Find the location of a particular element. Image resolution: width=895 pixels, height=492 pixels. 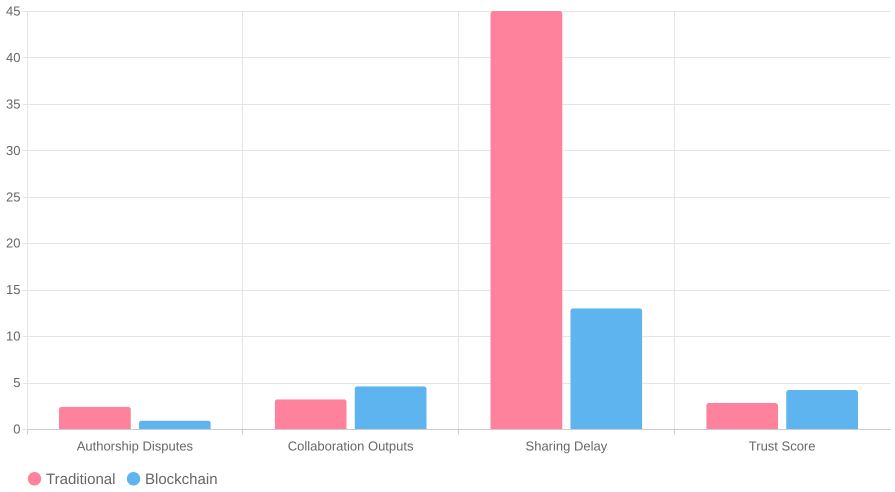

y-tick-label: 30 is located at coordinates (13, 150).